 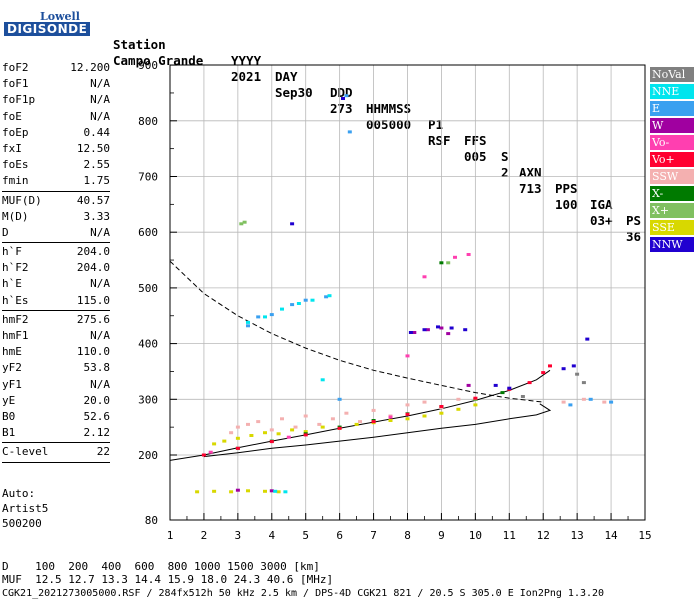 What do you see at coordinates (15, 216) in the screenshot?
I see `param-key: M(D)` at bounding box center [15, 216].